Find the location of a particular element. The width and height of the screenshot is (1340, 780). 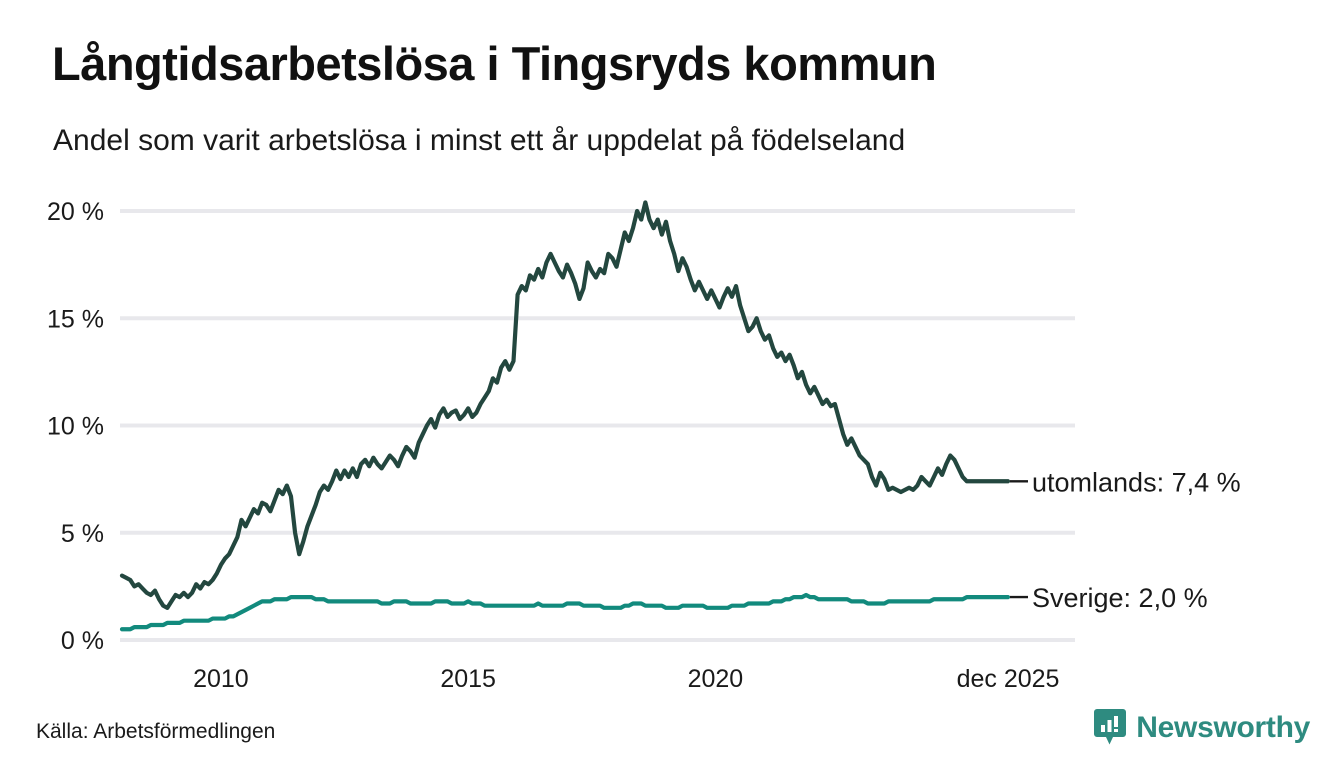

series-inline-labels: utomlands: 7,4 % Sverige: 2,0 % is located at coordinates (1125, 540).